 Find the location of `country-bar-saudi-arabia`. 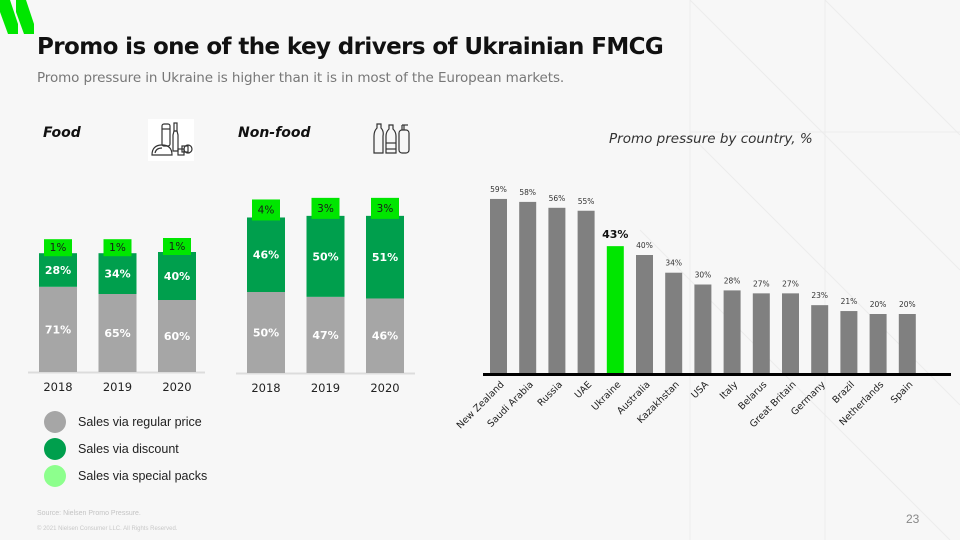

country-bar-saudi-arabia is located at coordinates (528, 287).